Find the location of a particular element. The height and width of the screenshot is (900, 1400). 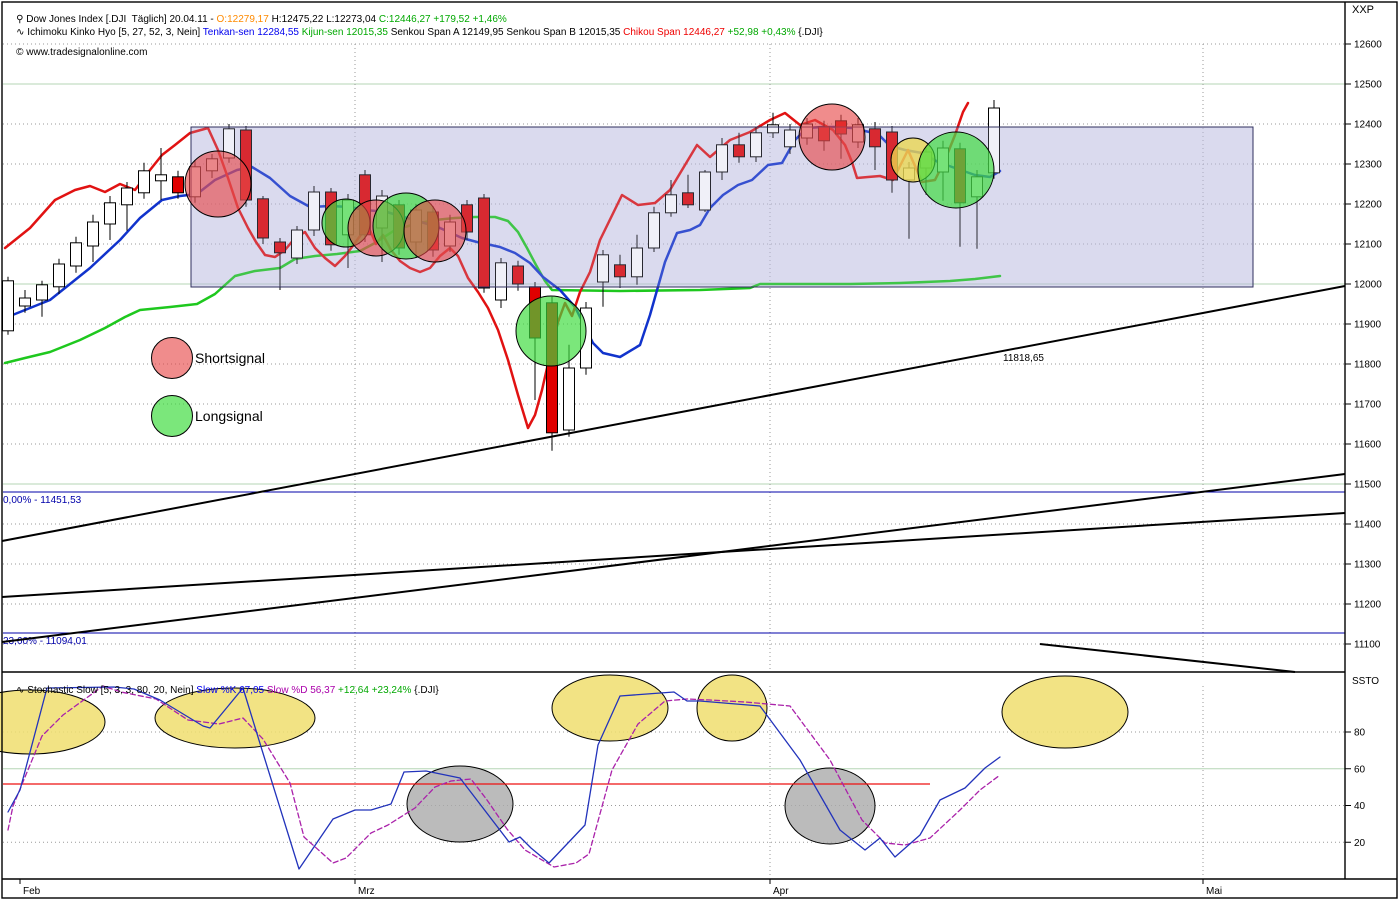

copyright-link: © www.tradesignalonline.com is located at coordinates (82, 52).